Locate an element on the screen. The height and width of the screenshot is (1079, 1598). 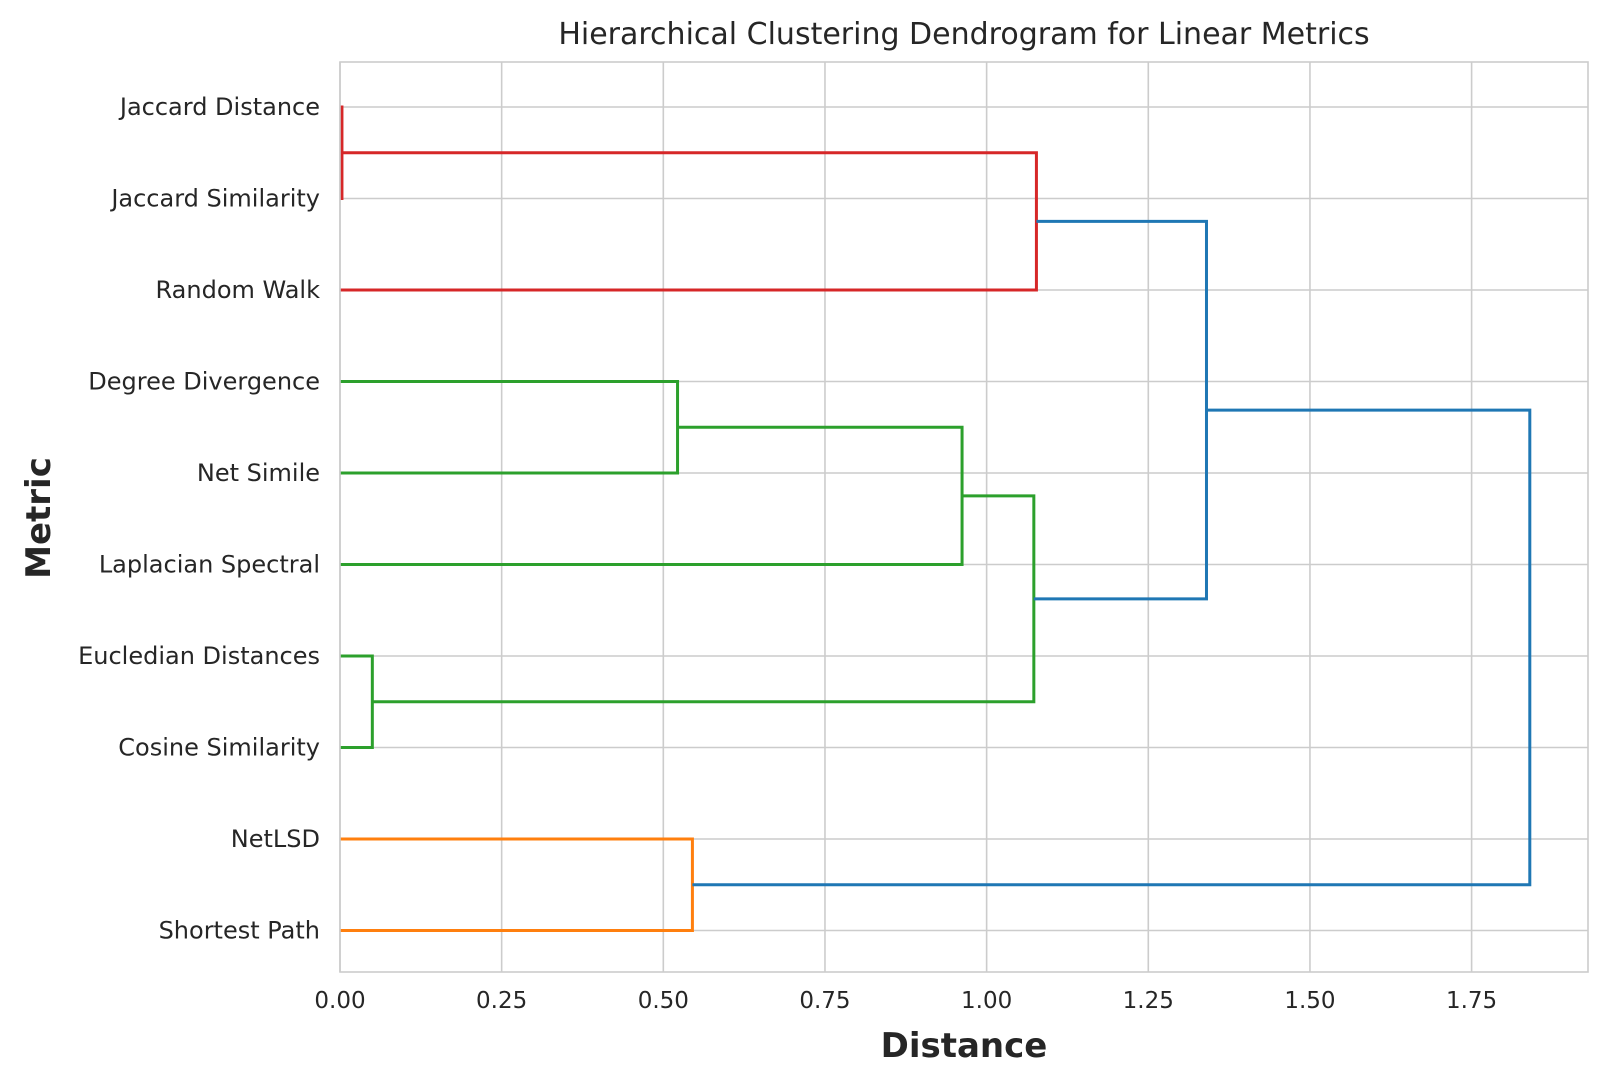
dendrogram-link-dnl is located at coordinates (652, 495).